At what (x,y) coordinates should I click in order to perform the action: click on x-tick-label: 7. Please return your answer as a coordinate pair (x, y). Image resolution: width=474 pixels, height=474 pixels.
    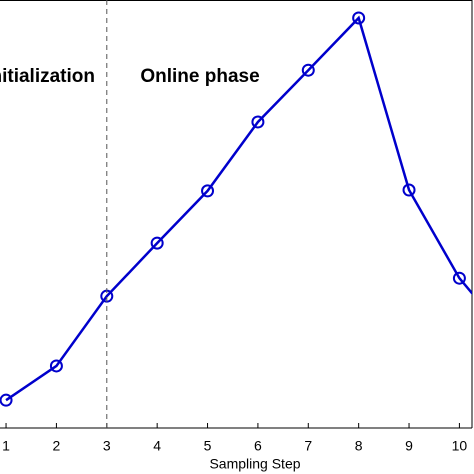
    Looking at the image, I should click on (308, 446).